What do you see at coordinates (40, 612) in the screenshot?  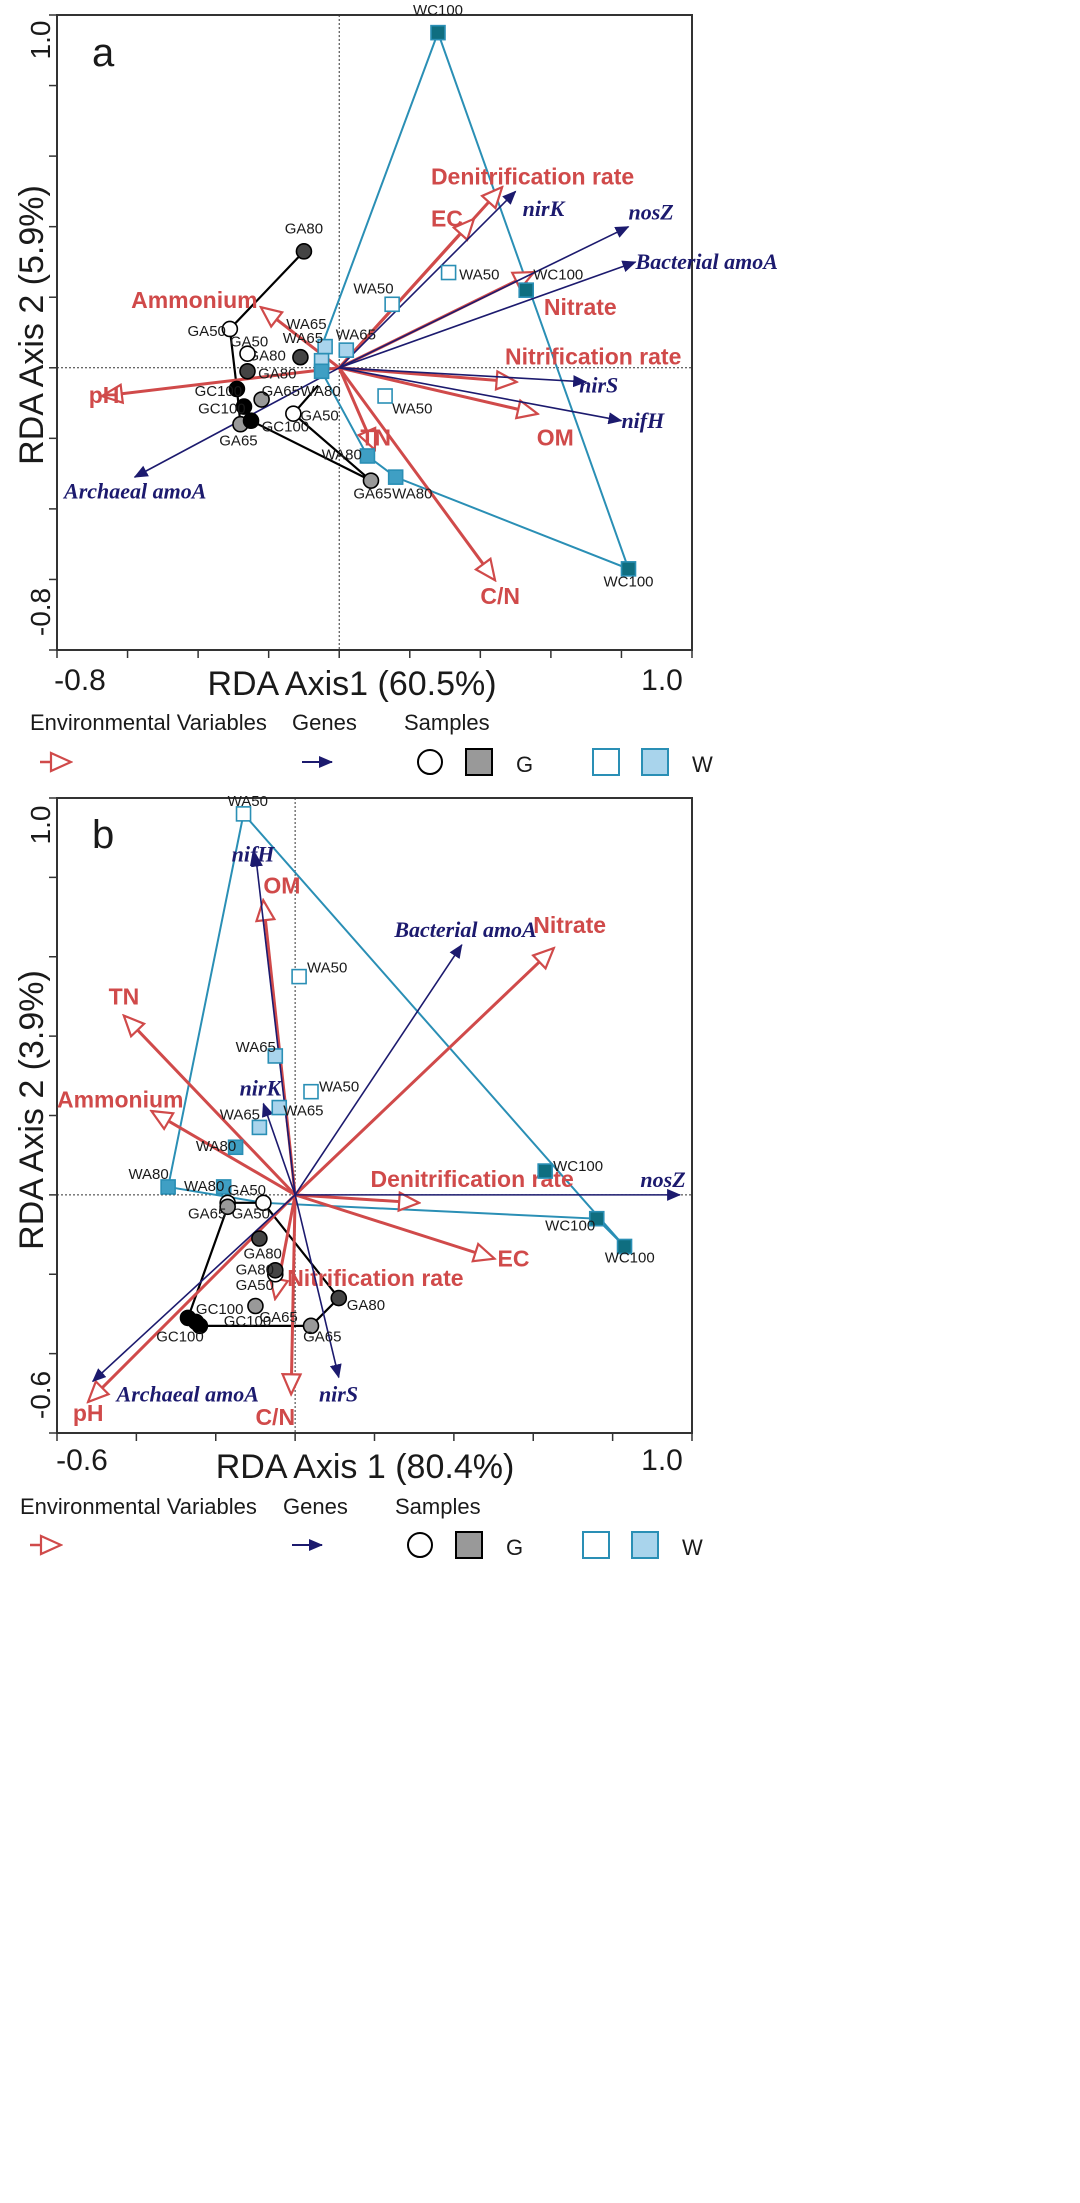 I see `y-tick-label-min: -0.8` at bounding box center [40, 612].